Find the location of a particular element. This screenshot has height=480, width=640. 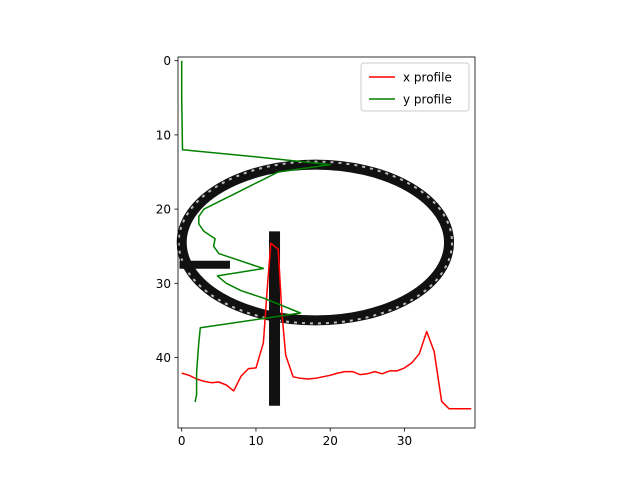

x-tick-label: 0 is located at coordinates (182, 441).